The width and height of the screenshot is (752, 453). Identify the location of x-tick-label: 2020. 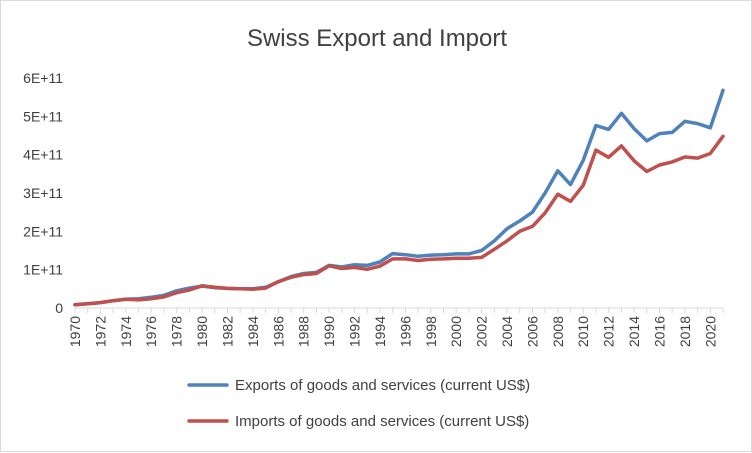
(710, 331).